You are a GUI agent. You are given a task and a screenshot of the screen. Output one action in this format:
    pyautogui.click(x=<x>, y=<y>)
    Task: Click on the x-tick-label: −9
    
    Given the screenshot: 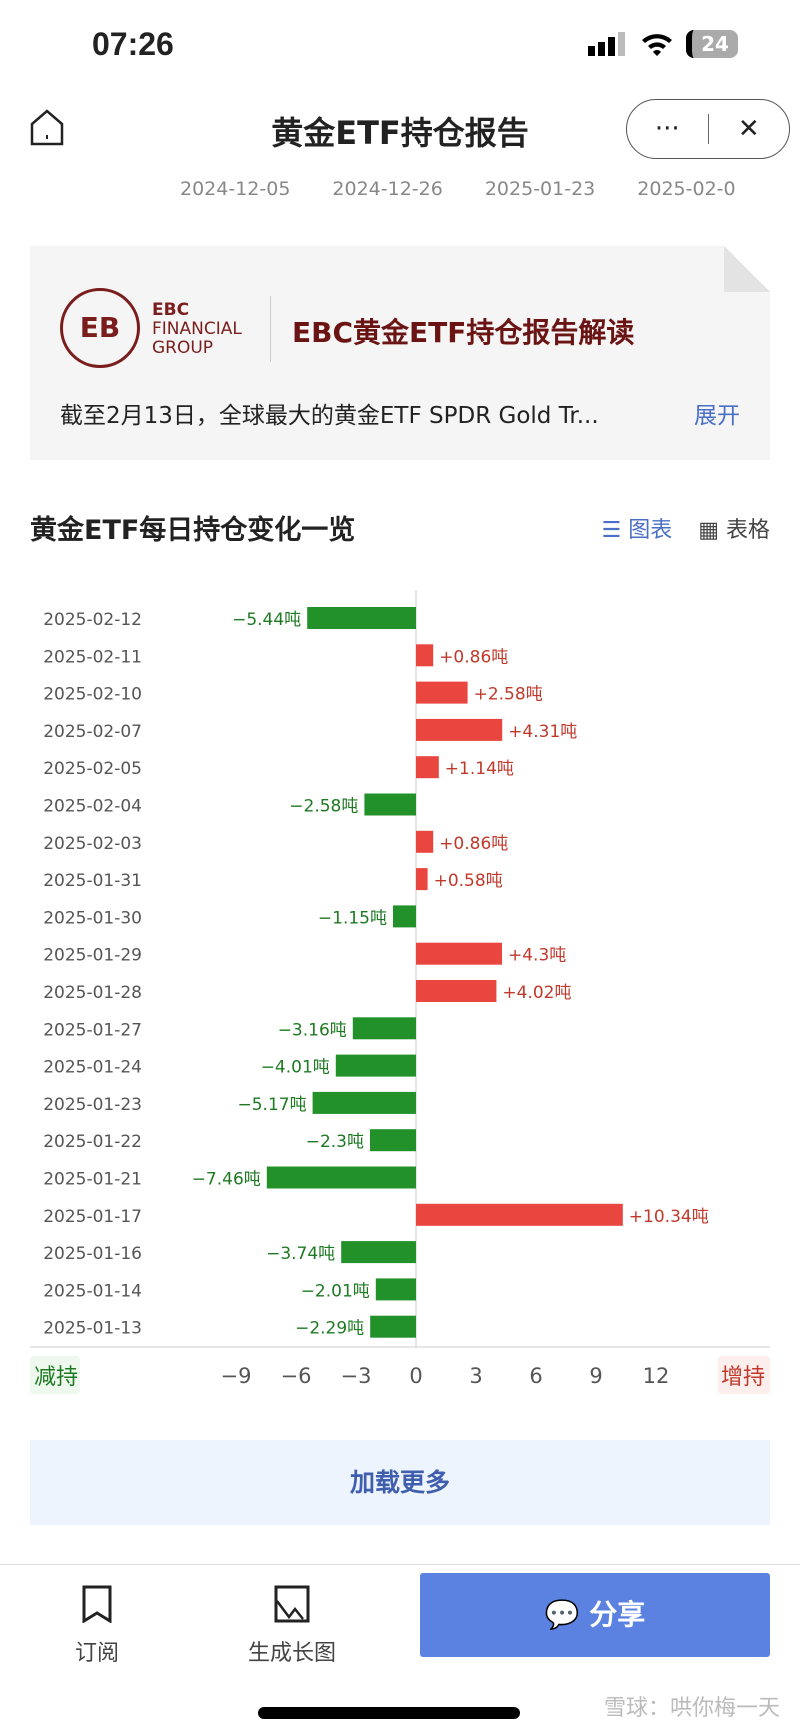 What is the action you would take?
    pyautogui.click(x=236, y=1376)
    